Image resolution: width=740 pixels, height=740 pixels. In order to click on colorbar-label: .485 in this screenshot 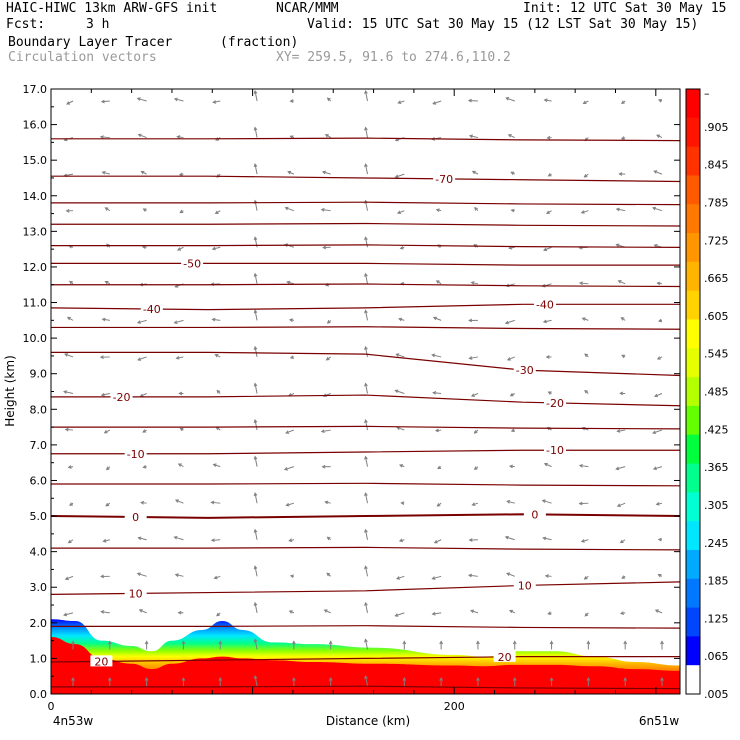, I will do `click(716, 392)`.